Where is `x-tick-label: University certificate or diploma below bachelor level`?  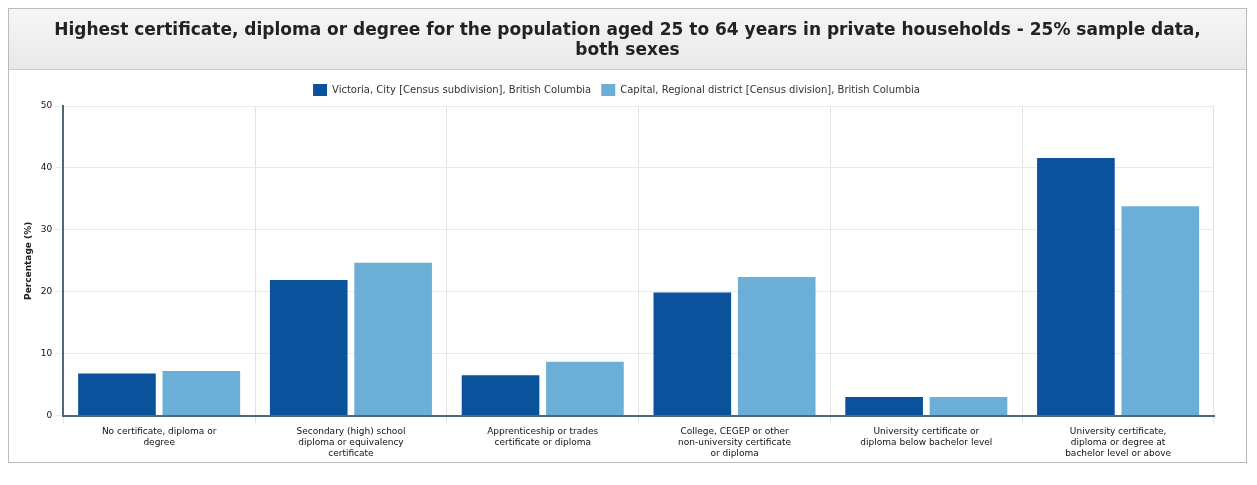 x-tick-label: University certificate or diploma below bachelor level is located at coordinates (926, 437).